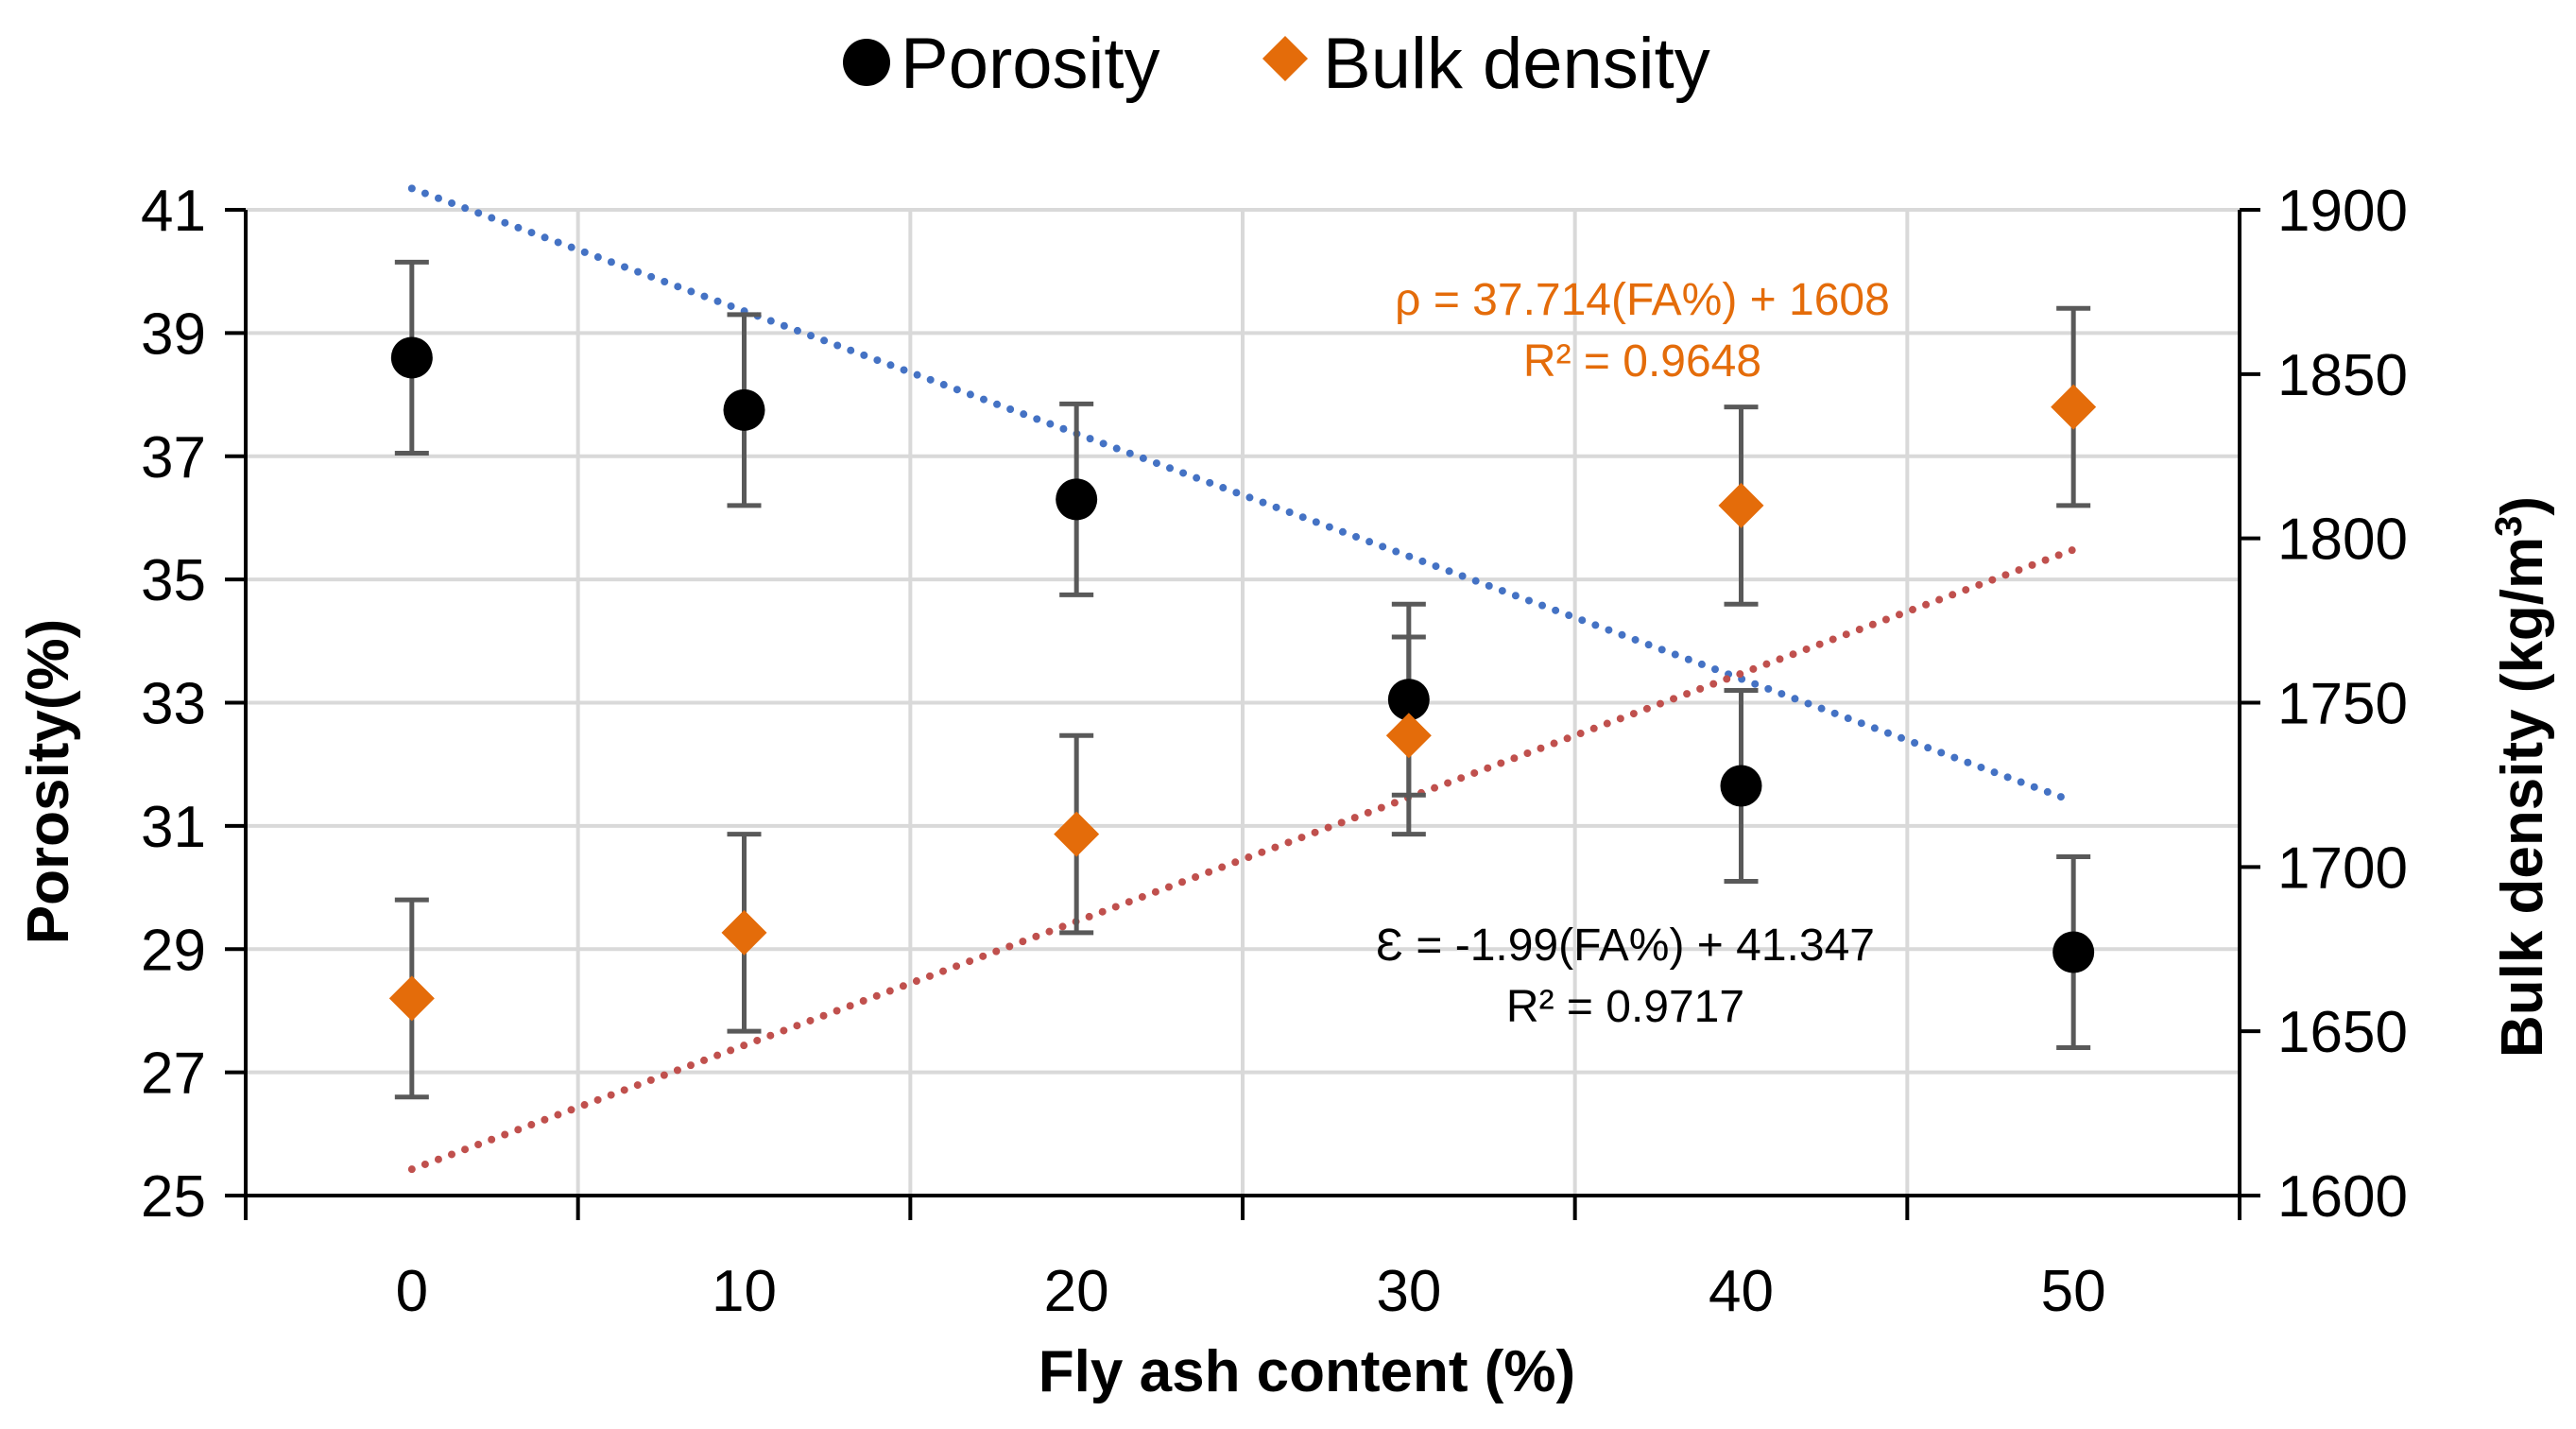 Image resolution: width=2576 pixels, height=1429 pixels. Describe the element at coordinates (1307, 1371) in the screenshot. I see `x-axis-title: Fly ash content (%)` at that location.